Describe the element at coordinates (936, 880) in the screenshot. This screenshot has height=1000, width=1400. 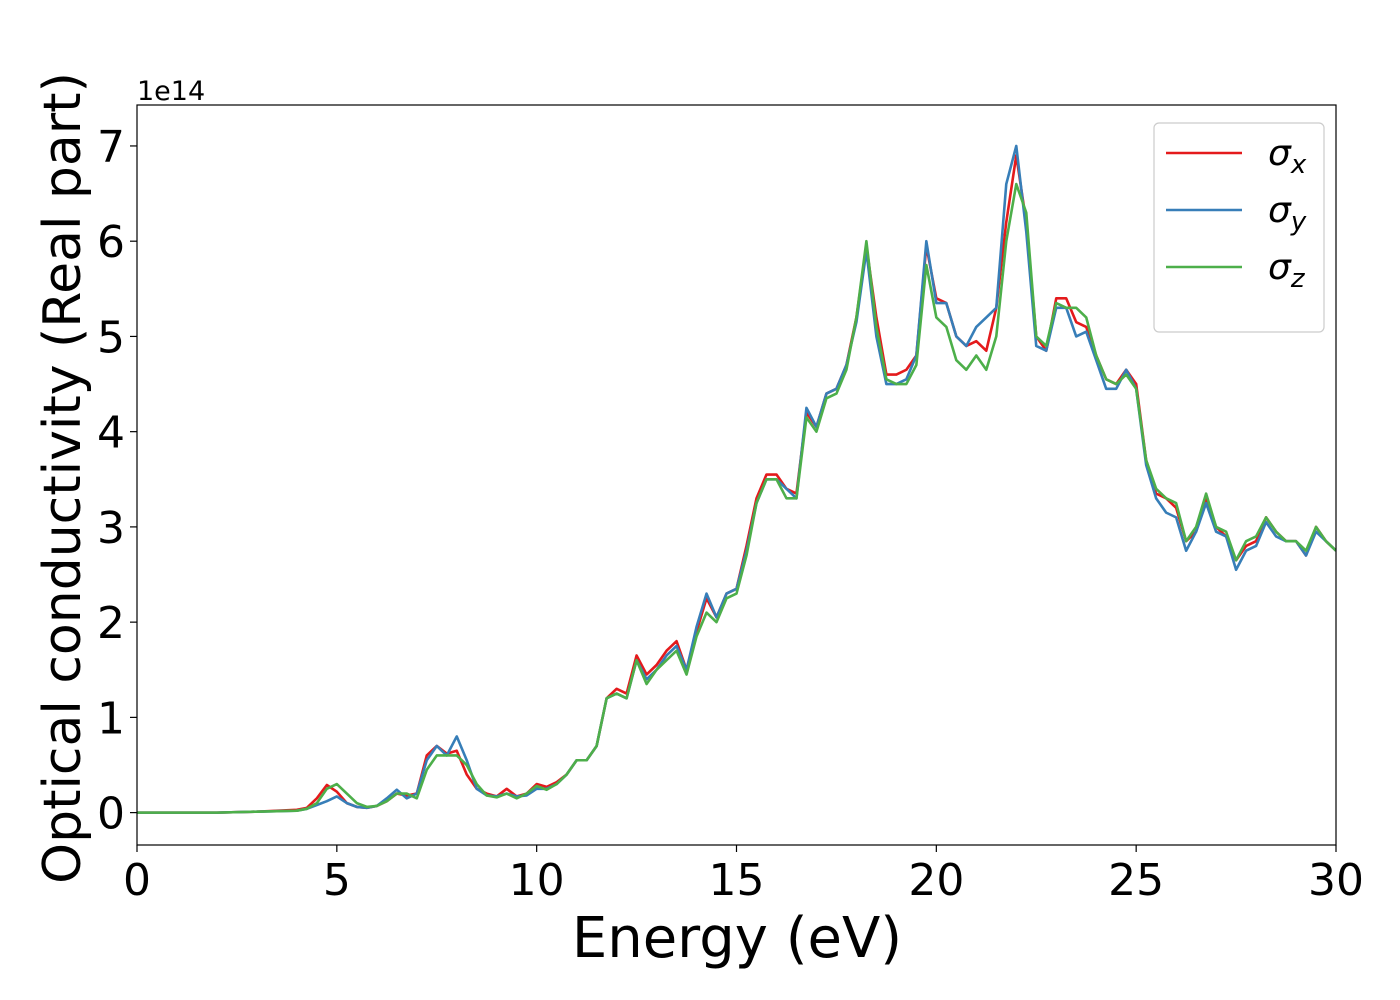
I see `x-tick-label: 20` at that location.